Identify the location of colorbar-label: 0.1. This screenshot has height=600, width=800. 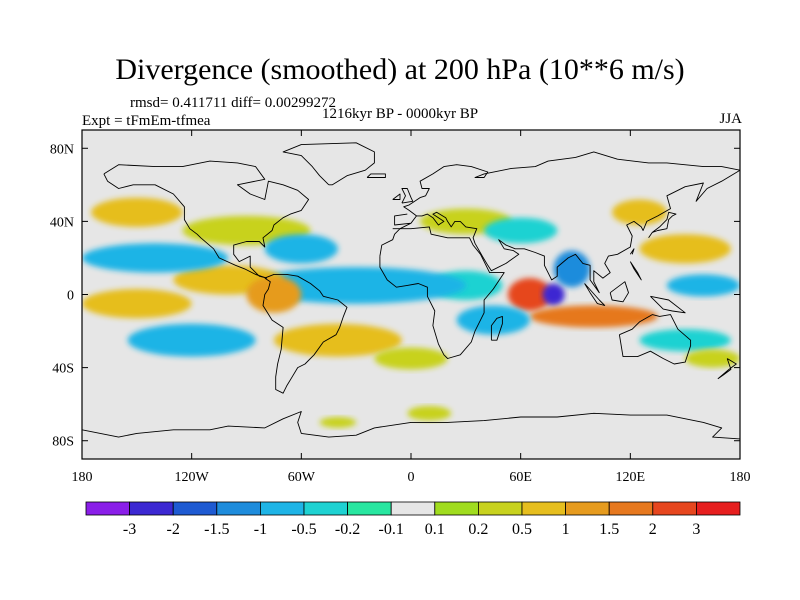
(435, 529).